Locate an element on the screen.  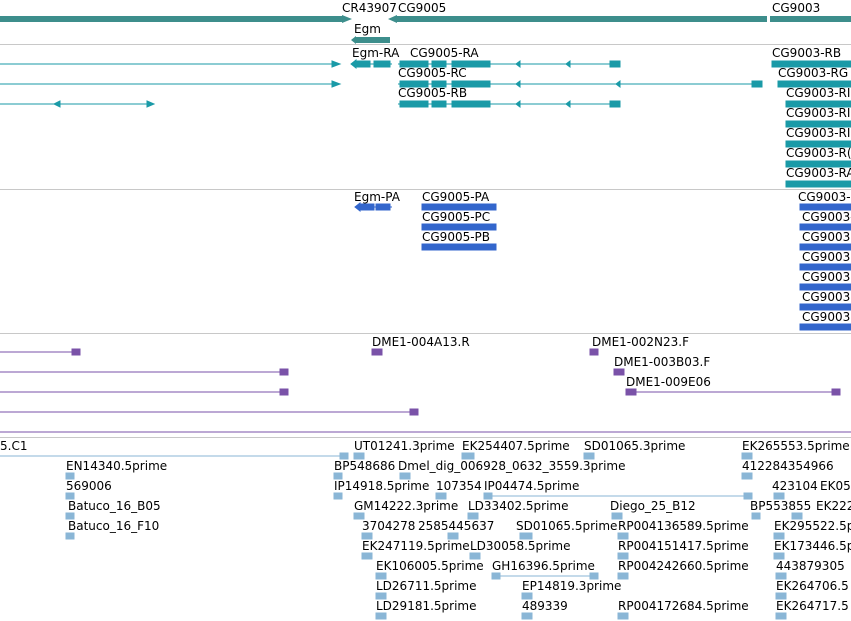
est-label: EK106005.5prime is located at coordinates (430, 566).